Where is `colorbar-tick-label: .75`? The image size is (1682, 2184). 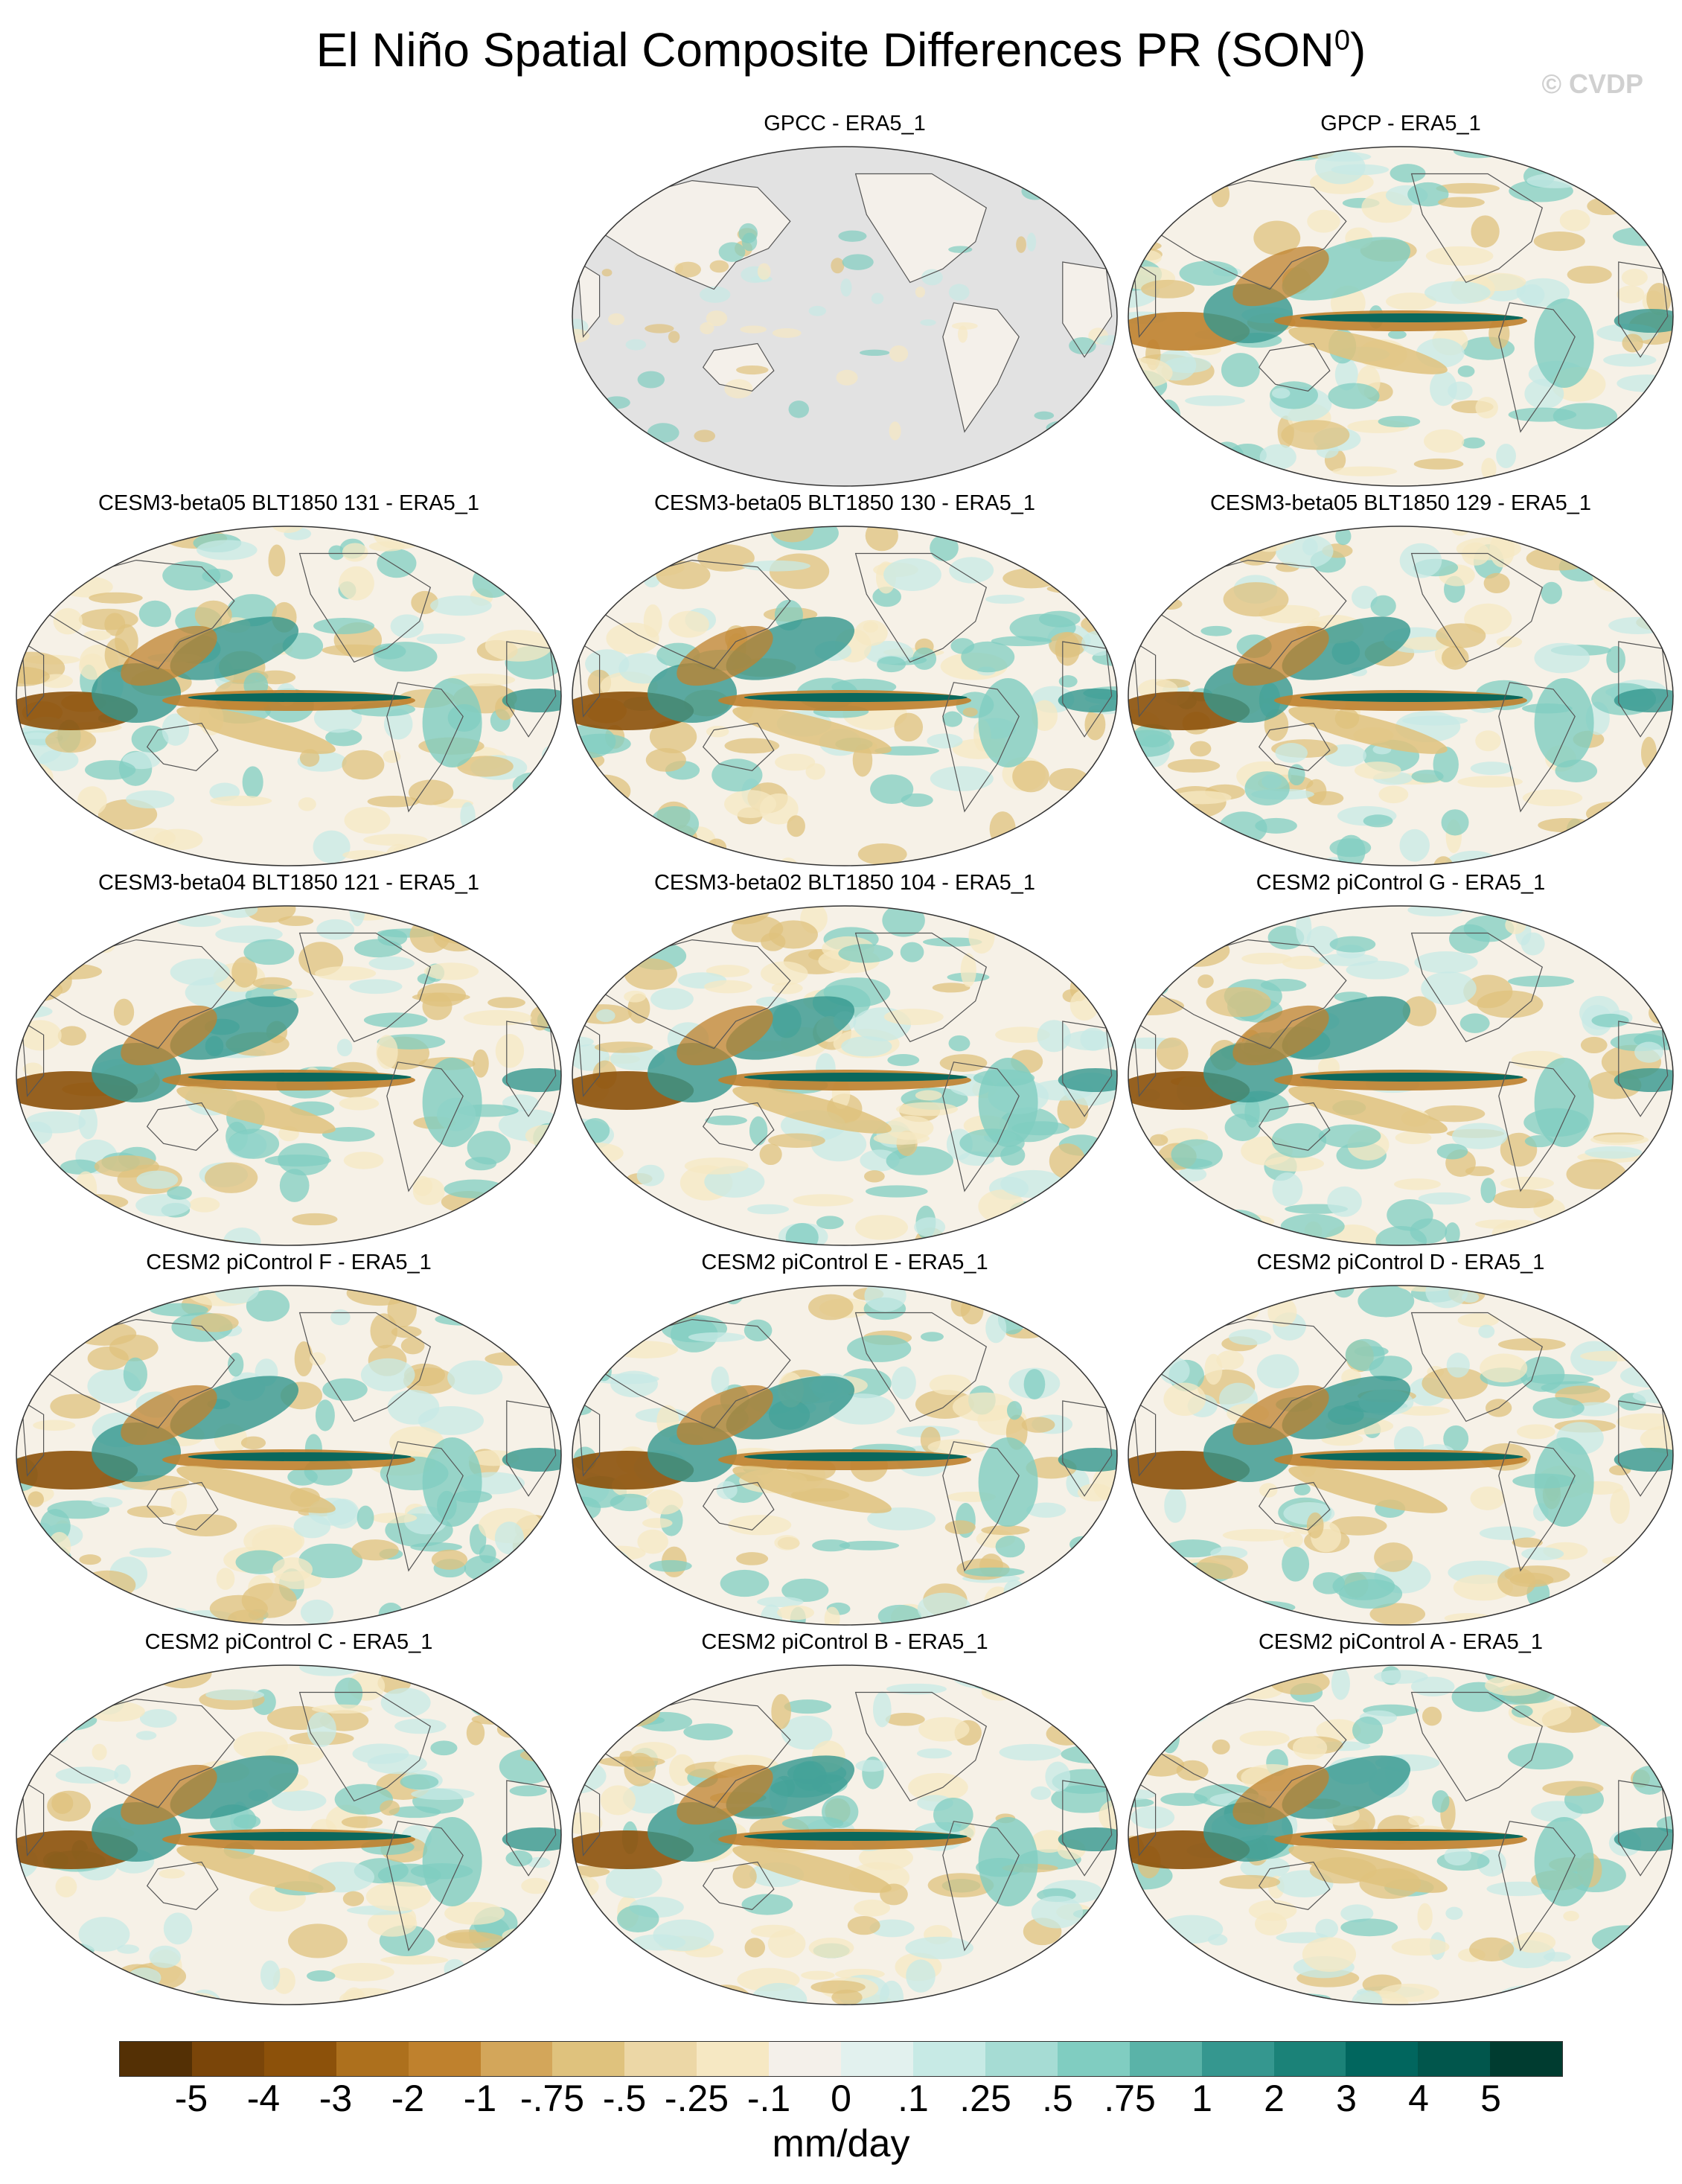
colorbar-tick-label: .75 is located at coordinates (1130, 2098).